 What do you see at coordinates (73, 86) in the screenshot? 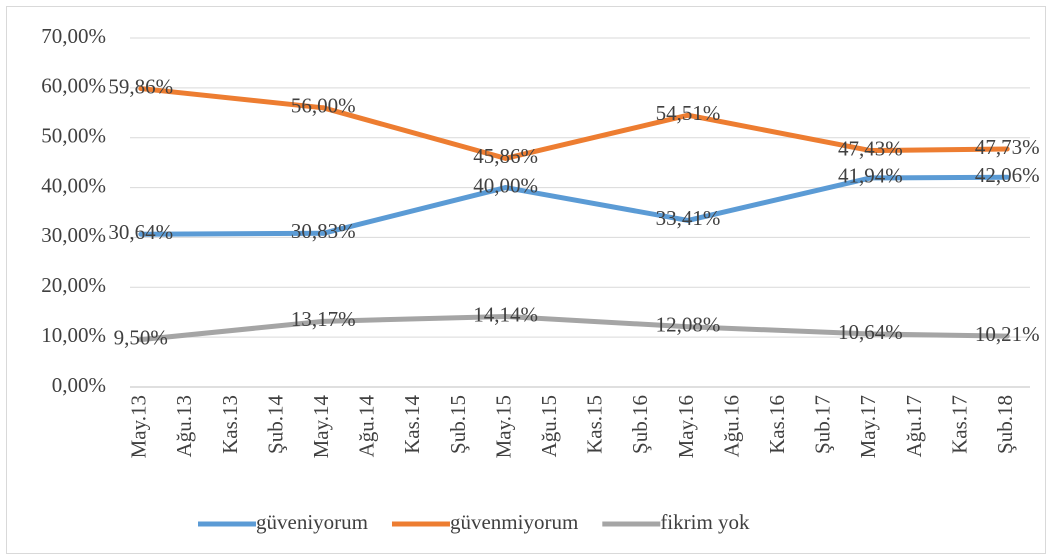
I see `y-tick-label: 60,00%` at bounding box center [73, 86].